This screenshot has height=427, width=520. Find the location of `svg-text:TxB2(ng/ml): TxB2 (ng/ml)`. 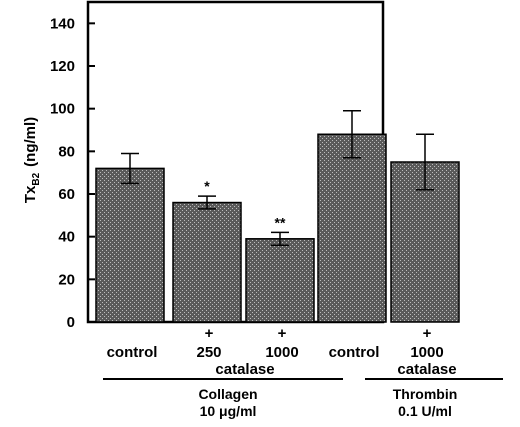

svg-text:TxB2(ng/ml): TxB2 (ng/ml) is located at coordinates (32, 160).